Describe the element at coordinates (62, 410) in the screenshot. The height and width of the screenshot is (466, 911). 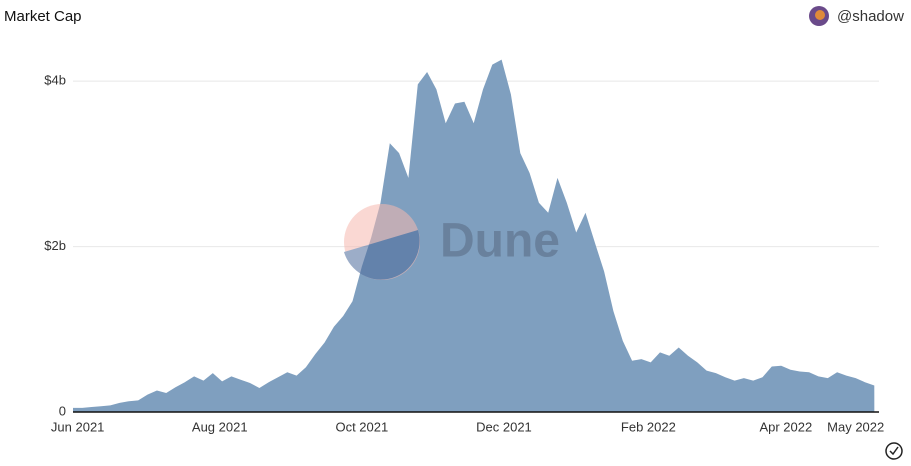
I see `y-tick-label: 0` at that location.